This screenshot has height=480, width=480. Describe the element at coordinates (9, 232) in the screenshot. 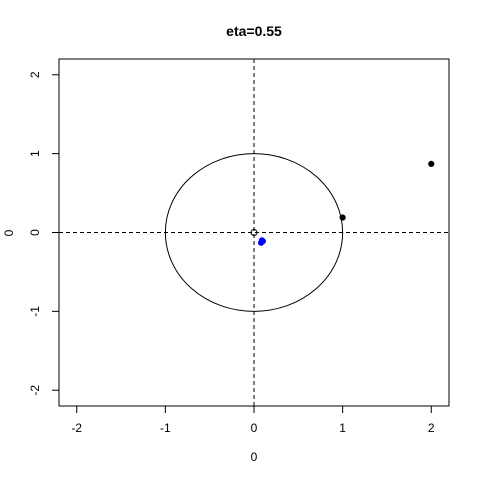

I see `y-axis-label: 0` at that location.